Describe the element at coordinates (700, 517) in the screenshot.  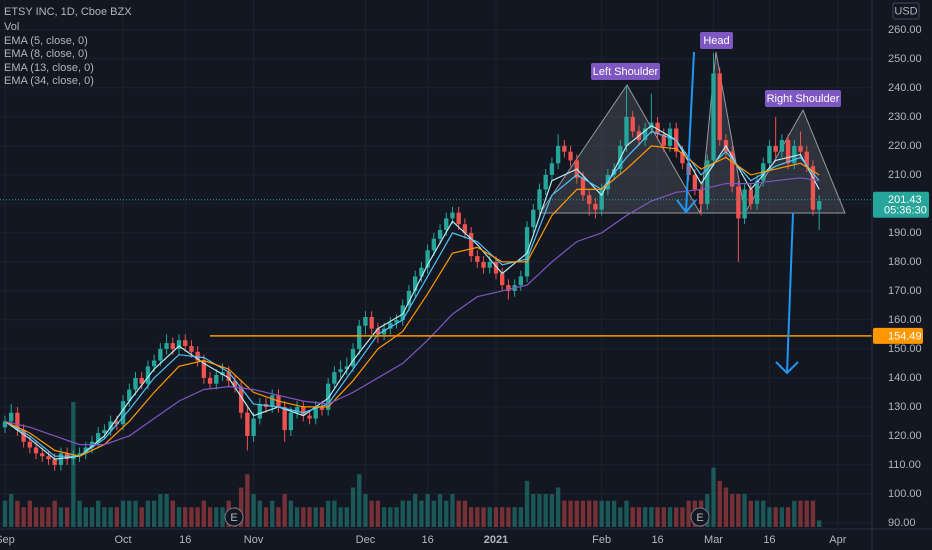
I see `earnings-circle` at that location.